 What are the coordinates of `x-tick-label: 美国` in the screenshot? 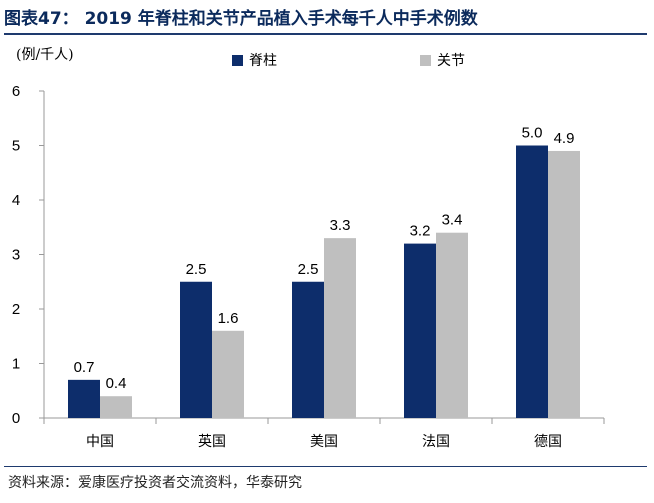 It's located at (324, 442).